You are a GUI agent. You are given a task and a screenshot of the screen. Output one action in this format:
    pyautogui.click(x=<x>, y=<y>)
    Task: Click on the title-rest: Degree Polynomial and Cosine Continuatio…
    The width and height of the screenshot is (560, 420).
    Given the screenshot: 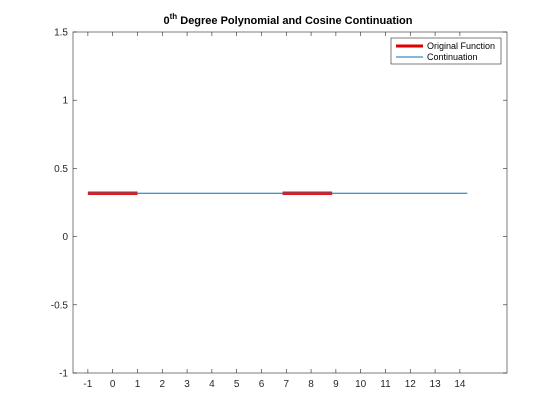 What is the action you would take?
    pyautogui.click(x=295, y=21)
    